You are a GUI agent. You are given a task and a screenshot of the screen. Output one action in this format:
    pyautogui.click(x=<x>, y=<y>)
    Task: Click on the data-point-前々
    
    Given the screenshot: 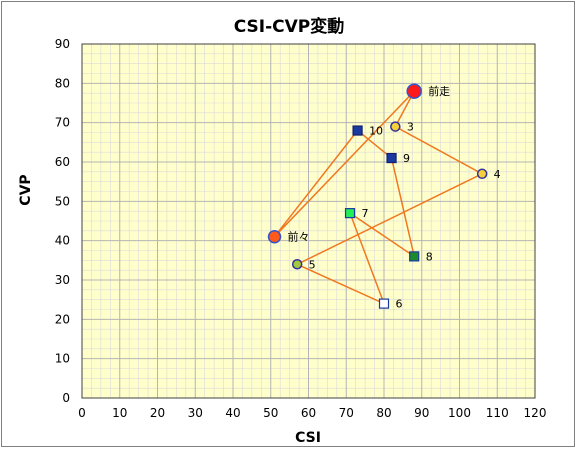 What is the action you would take?
    pyautogui.click(x=274, y=236)
    